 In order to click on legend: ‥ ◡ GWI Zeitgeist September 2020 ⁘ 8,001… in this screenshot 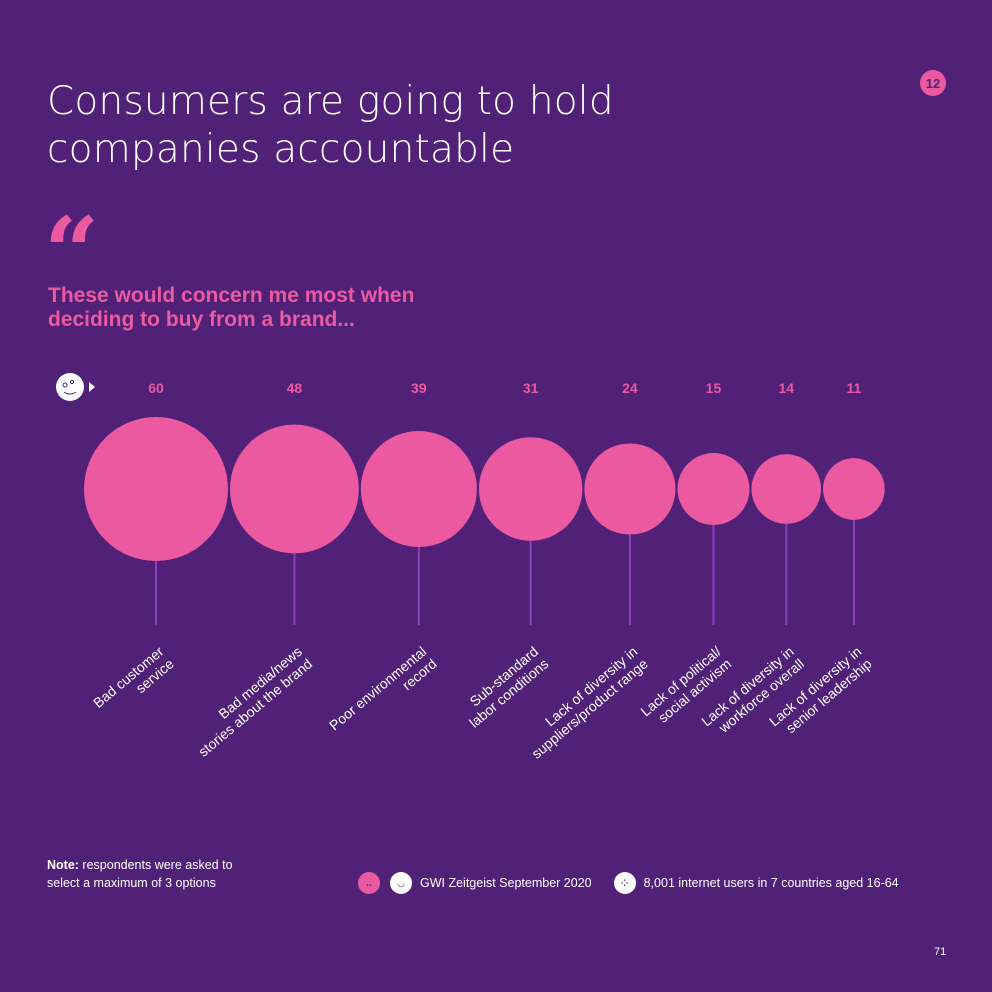, I will do `click(628, 883)`.